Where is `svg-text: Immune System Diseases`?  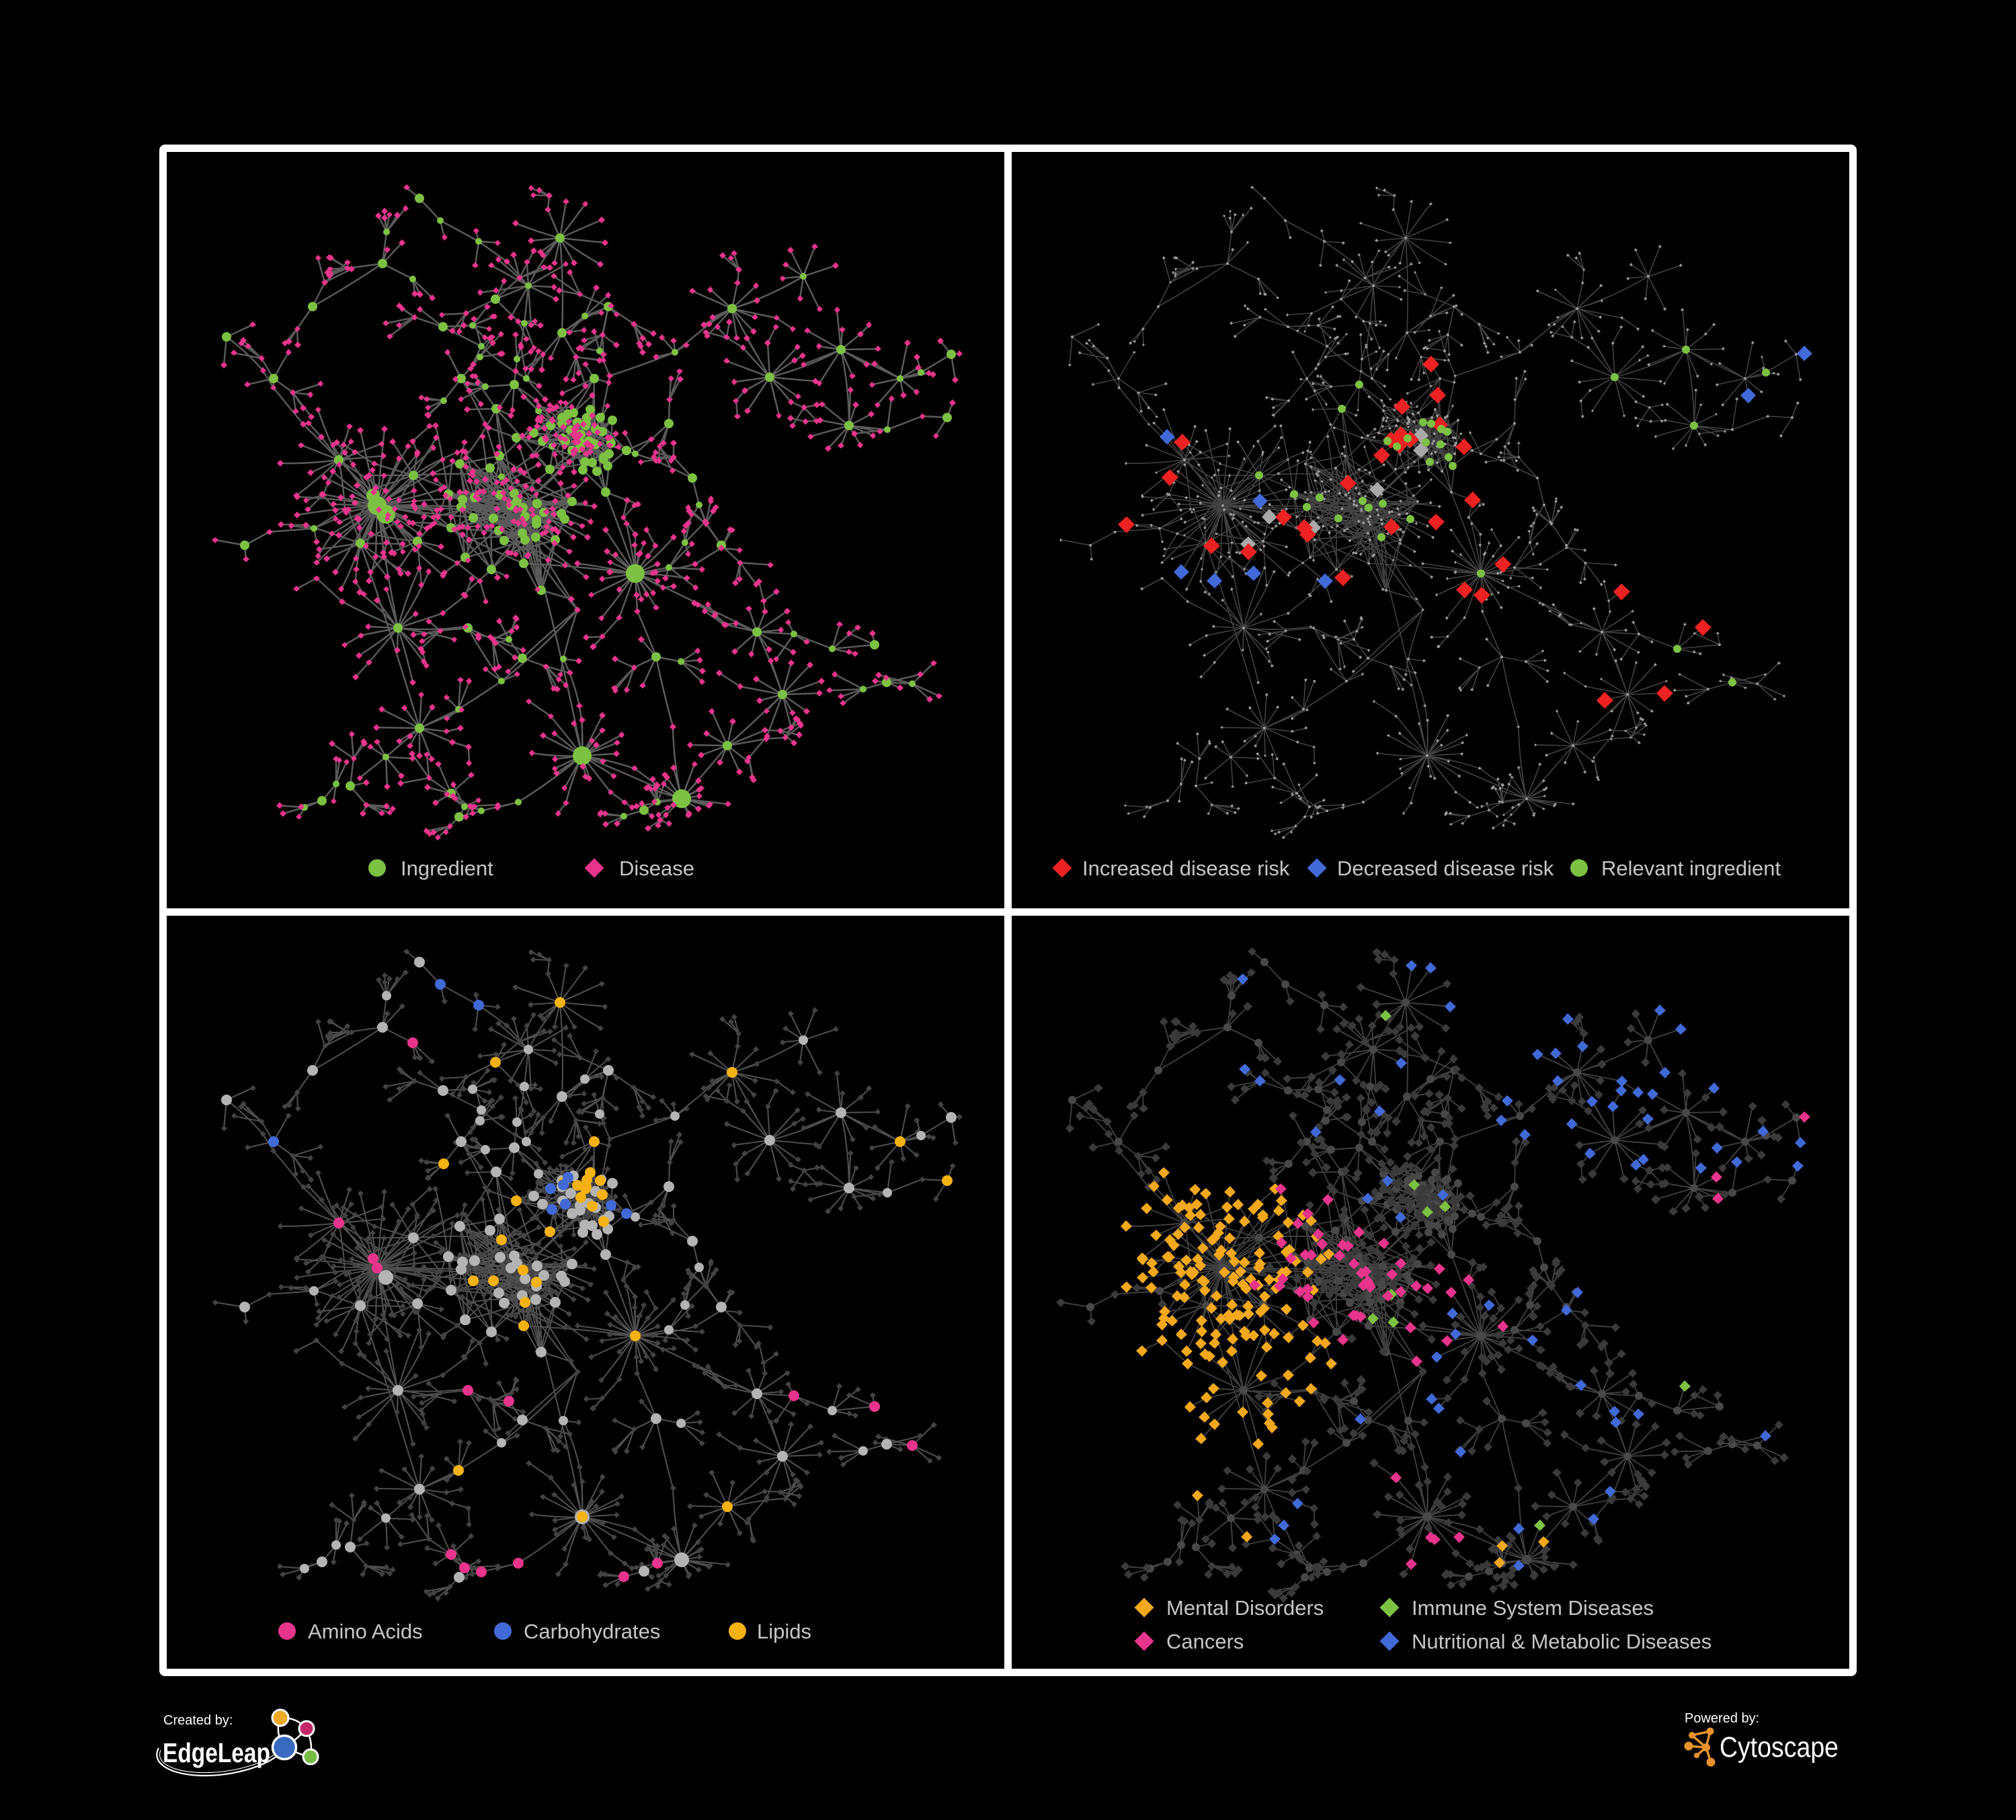 svg-text: Immune System Diseases is located at coordinates (1533, 1608).